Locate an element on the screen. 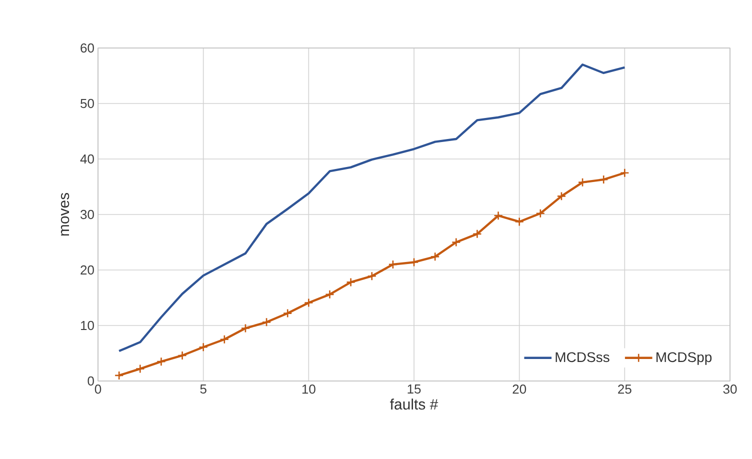 The image size is (752, 459). x-tick-label: 20 is located at coordinates (519, 389).